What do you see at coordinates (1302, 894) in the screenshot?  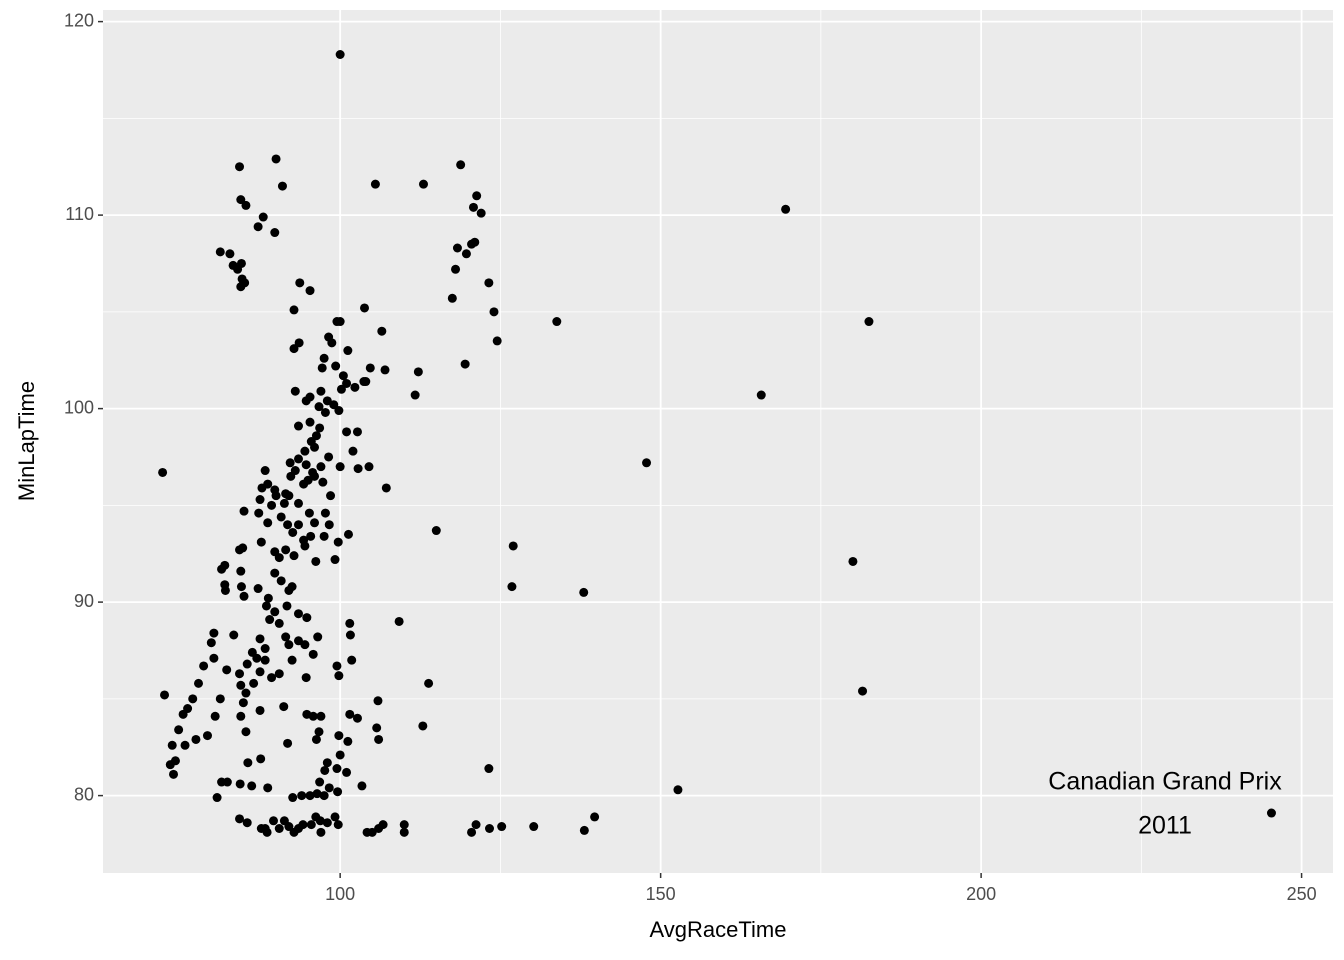 I see `x-tick-label: 250` at bounding box center [1302, 894].